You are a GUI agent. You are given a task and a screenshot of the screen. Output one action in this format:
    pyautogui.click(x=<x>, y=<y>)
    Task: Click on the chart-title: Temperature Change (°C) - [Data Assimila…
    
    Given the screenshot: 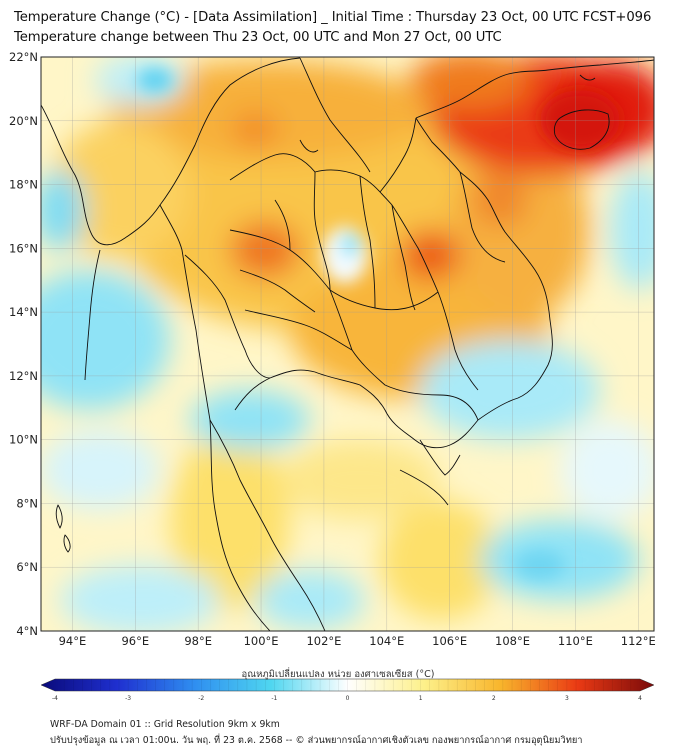 What is the action you would take?
    pyautogui.click(x=333, y=17)
    